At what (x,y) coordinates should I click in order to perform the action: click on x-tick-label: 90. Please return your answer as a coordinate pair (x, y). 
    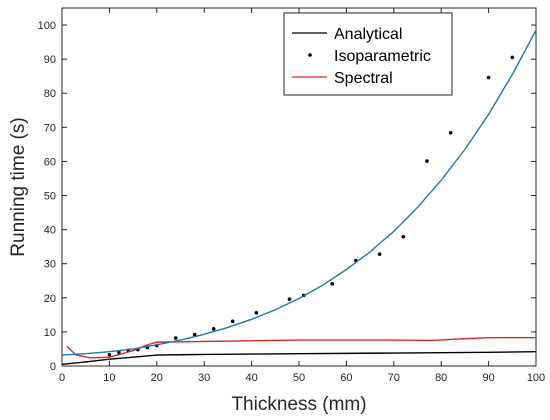
    Looking at the image, I should click on (488, 378).